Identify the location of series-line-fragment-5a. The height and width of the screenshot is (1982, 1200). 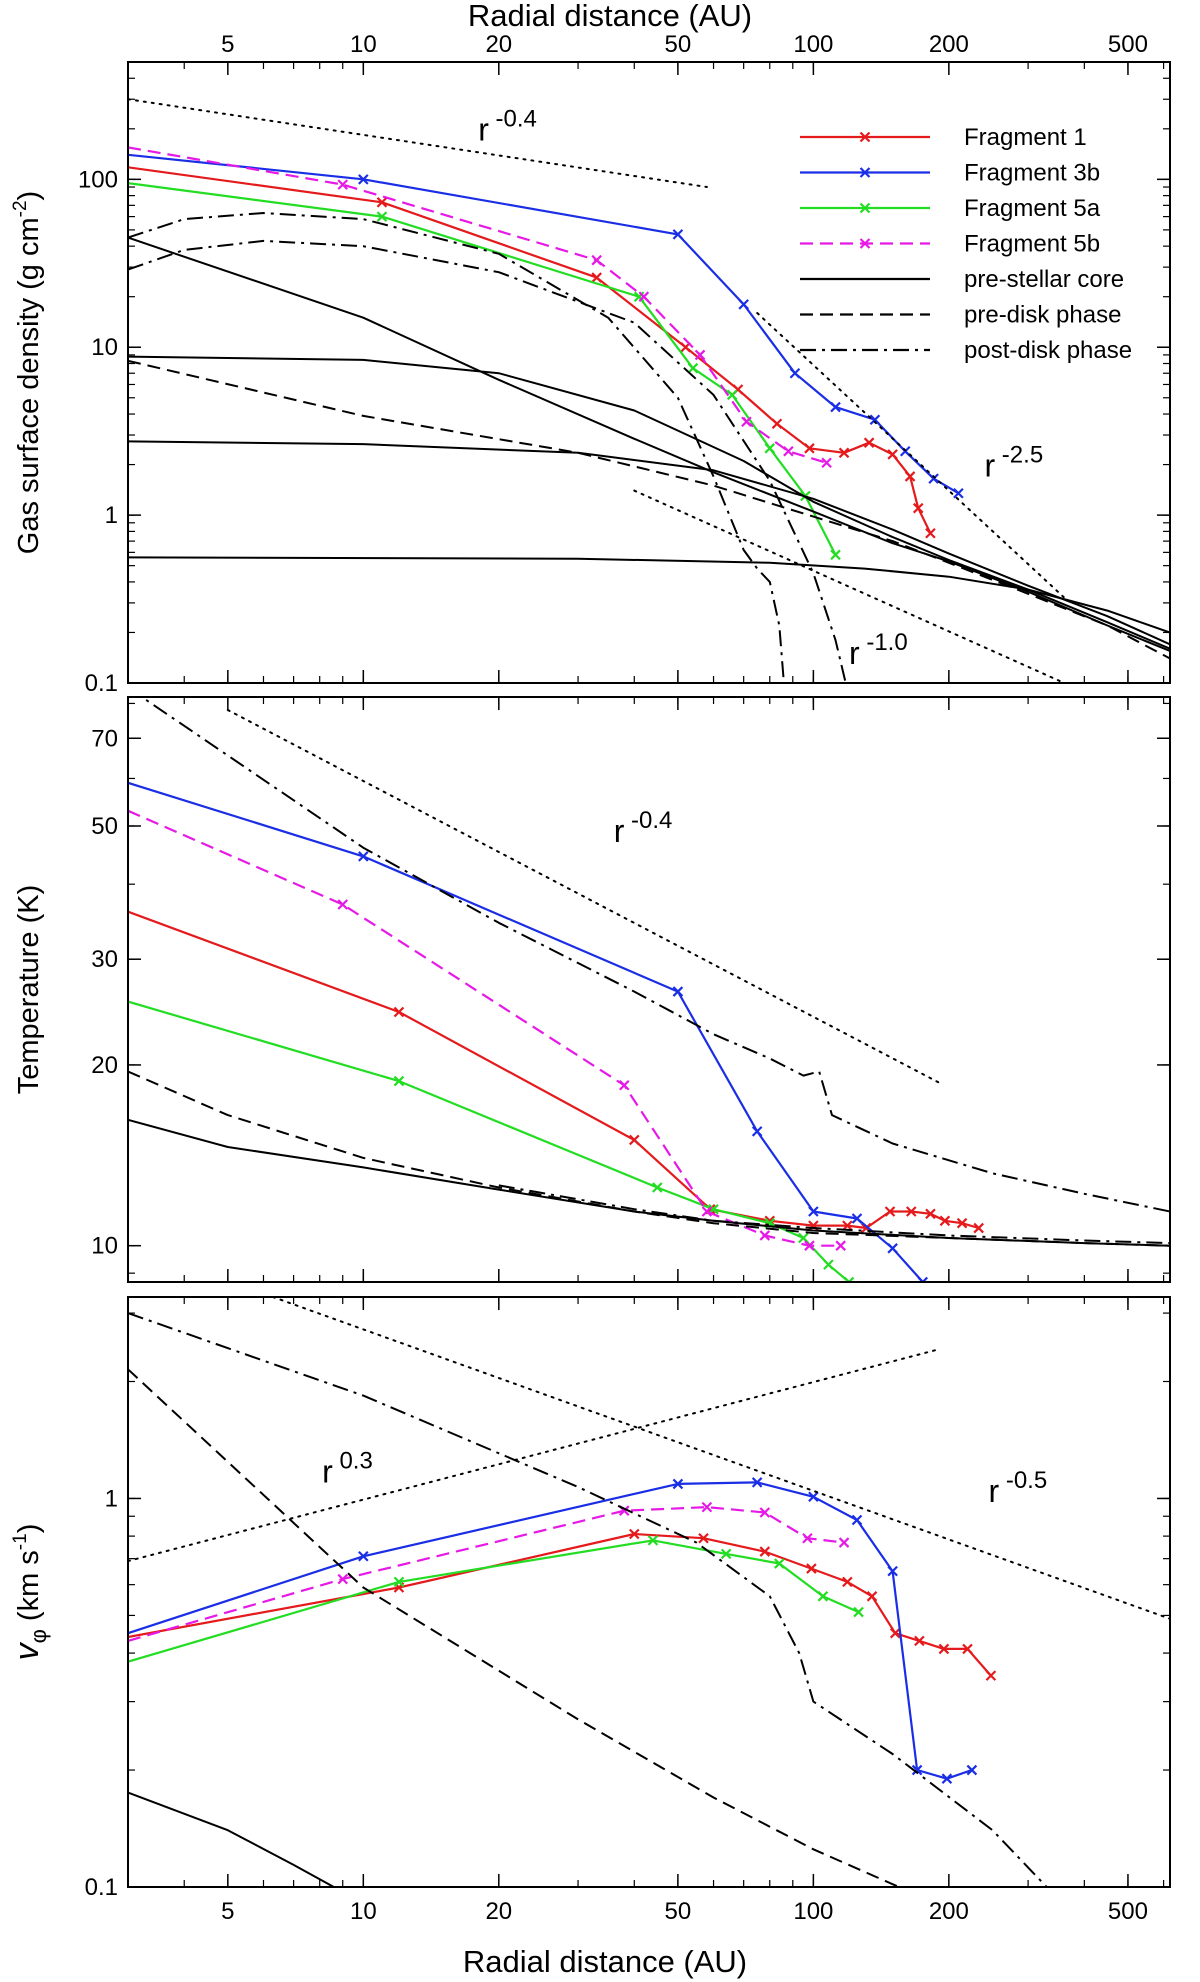
(489, 1141).